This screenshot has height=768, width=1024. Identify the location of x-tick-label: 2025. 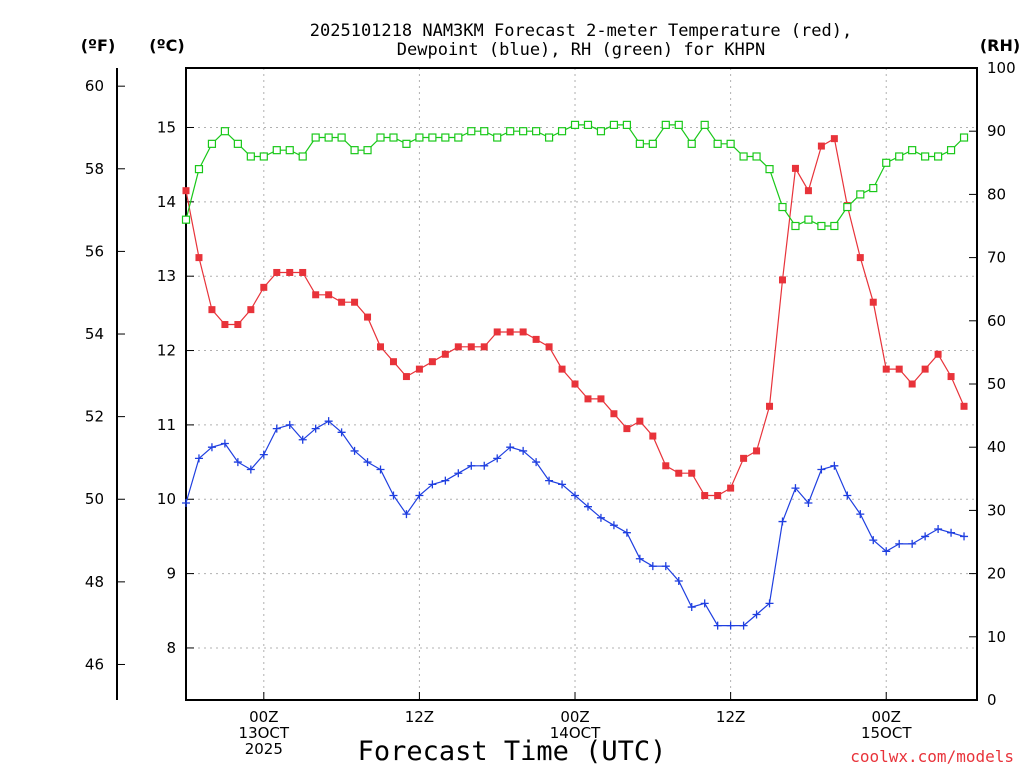
(264, 749).